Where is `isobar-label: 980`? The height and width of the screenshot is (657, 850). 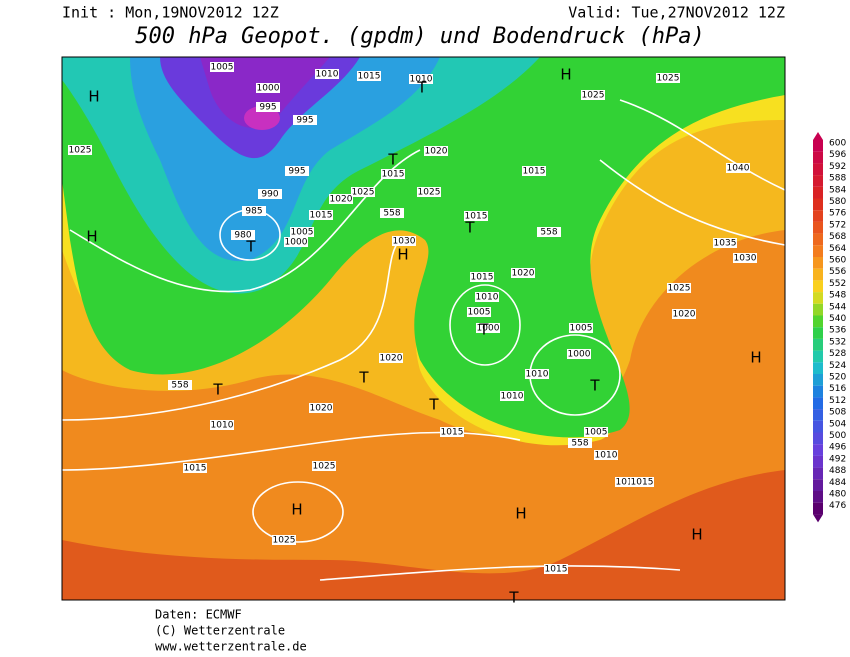
isobar-label: 980 is located at coordinates (242, 236).